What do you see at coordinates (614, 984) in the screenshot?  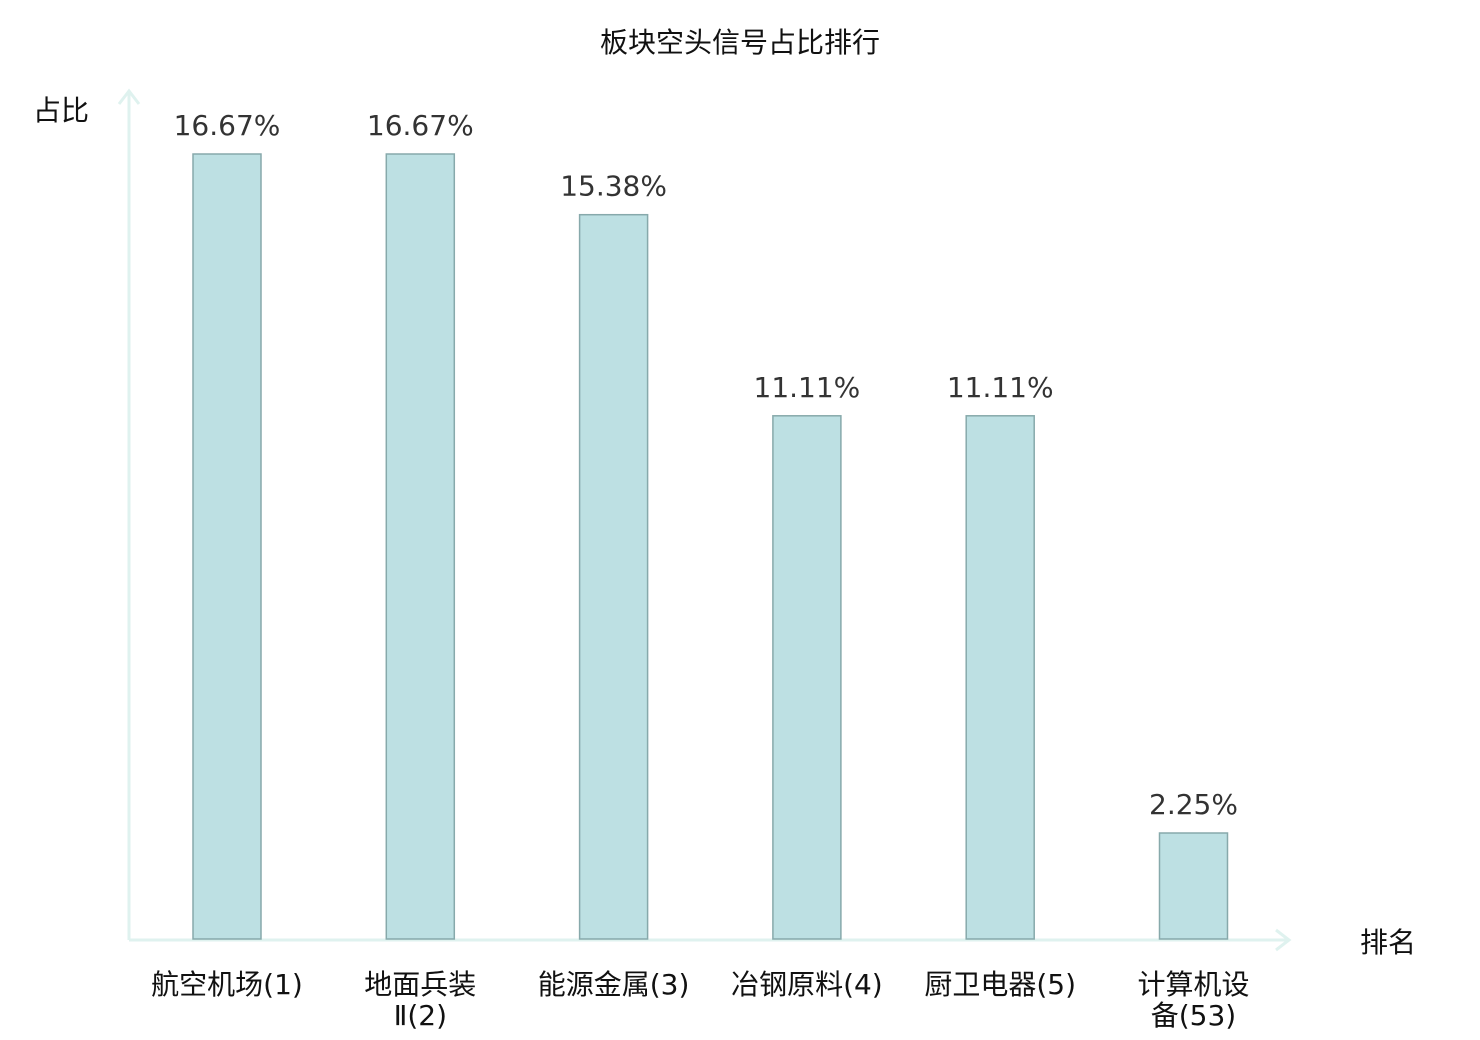 I see `category-label-2-line-0: 能源金属(3)` at bounding box center [614, 984].